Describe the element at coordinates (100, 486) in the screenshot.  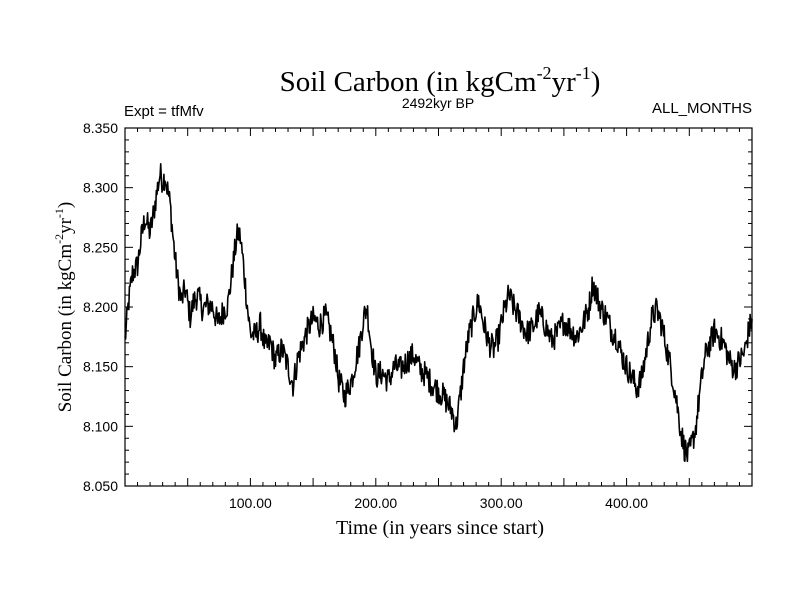
I see `y-tick-label: 8.050` at that location.